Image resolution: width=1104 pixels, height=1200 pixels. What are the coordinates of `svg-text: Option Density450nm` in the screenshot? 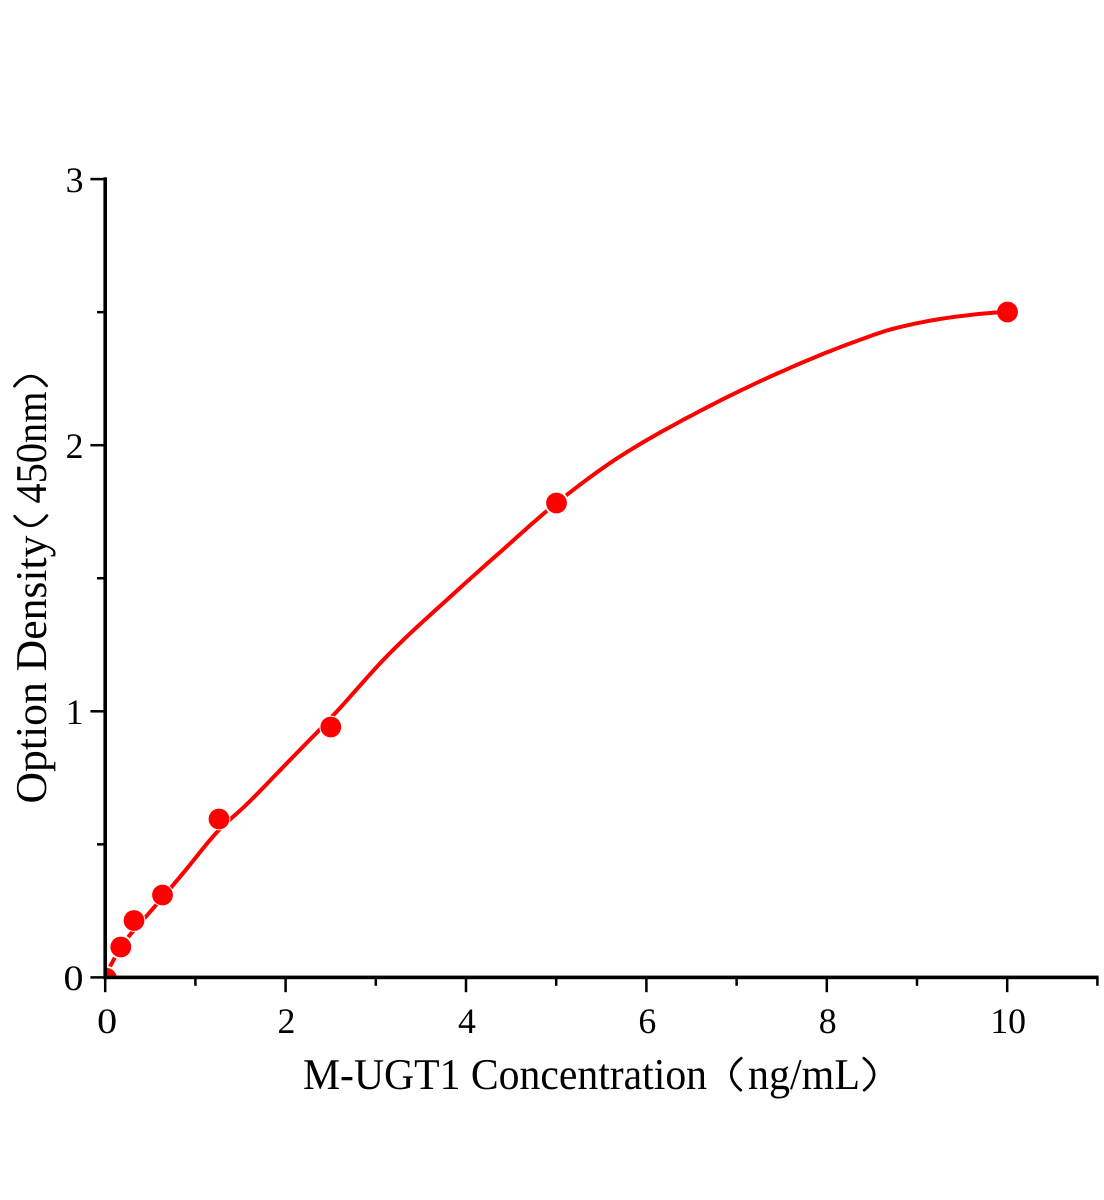 It's located at (31, 598).